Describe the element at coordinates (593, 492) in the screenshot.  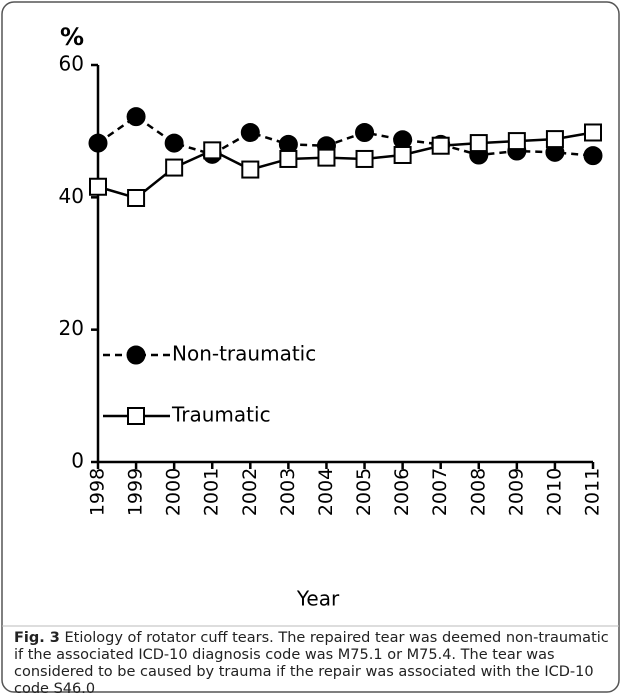
I see `x-tick-label: 2011` at that location.